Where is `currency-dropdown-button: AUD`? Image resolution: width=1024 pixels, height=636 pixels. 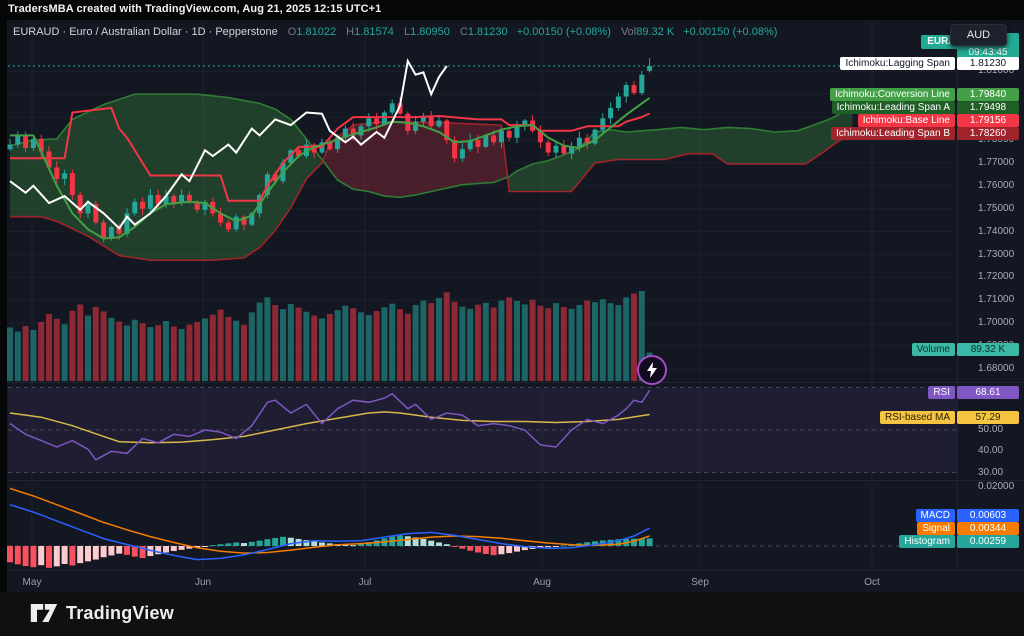 currency-dropdown-button: AUD is located at coordinates (978, 35).